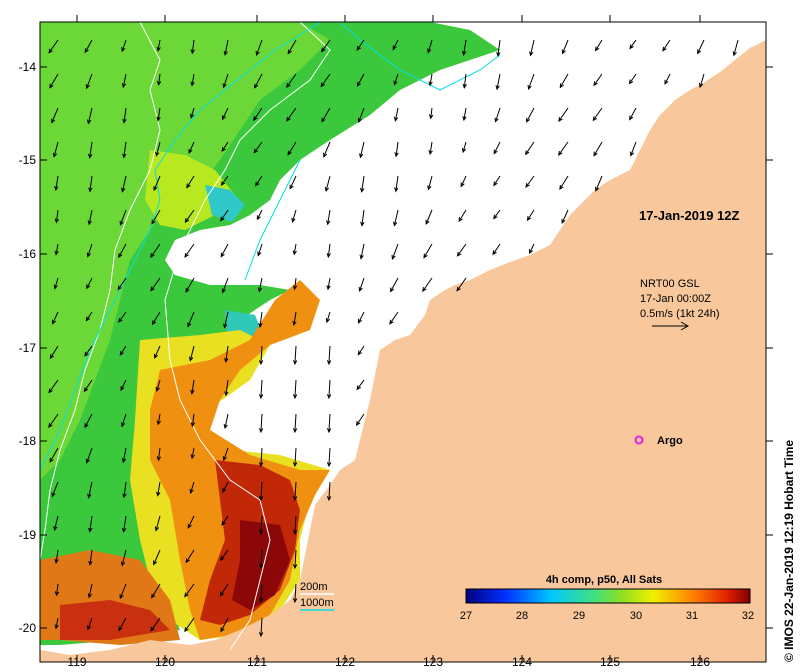 Image resolution: width=809 pixels, height=672 pixels. I want to click on lat-tick--19: -19, so click(396, 535).